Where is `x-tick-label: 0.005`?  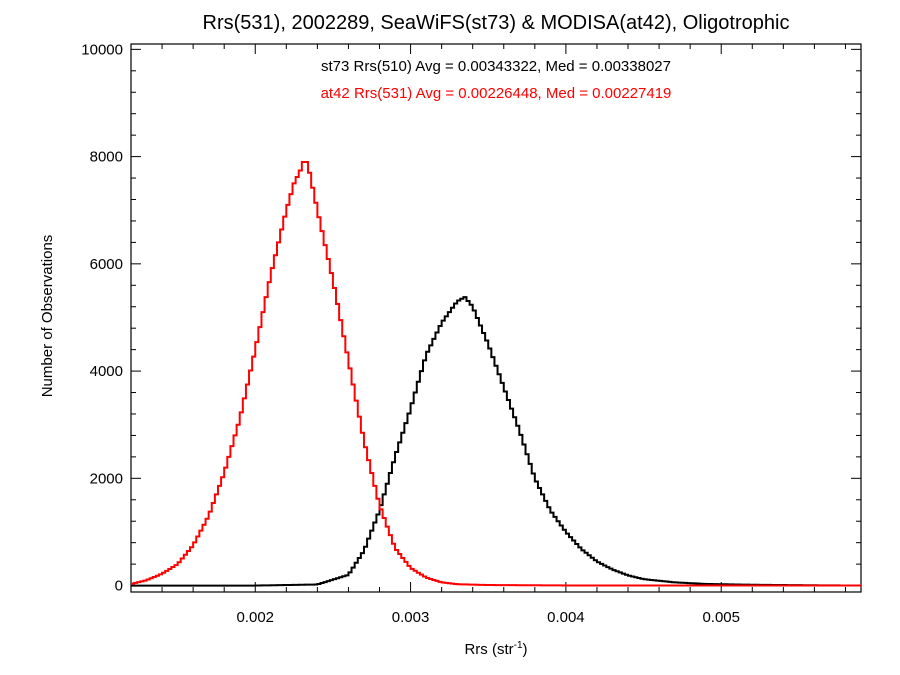
x-tick-label: 0.005 is located at coordinates (721, 617).